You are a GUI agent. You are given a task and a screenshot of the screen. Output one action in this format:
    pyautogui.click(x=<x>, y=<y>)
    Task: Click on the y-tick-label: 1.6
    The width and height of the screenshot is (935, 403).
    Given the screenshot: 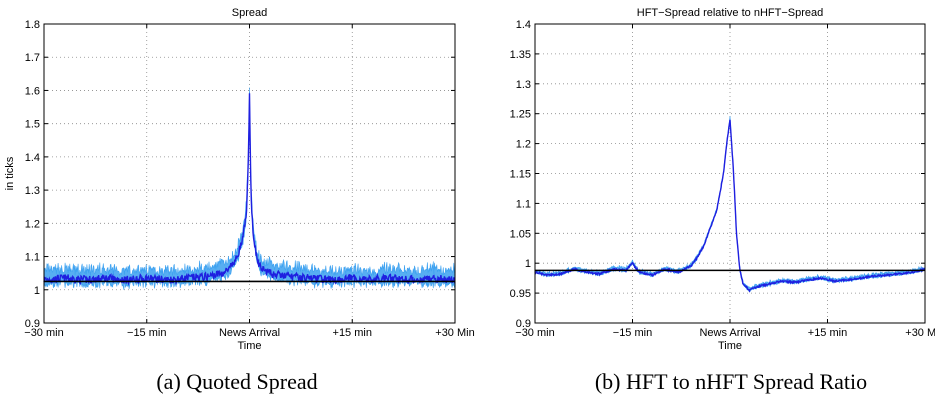 What is the action you would take?
    pyautogui.click(x=32, y=91)
    